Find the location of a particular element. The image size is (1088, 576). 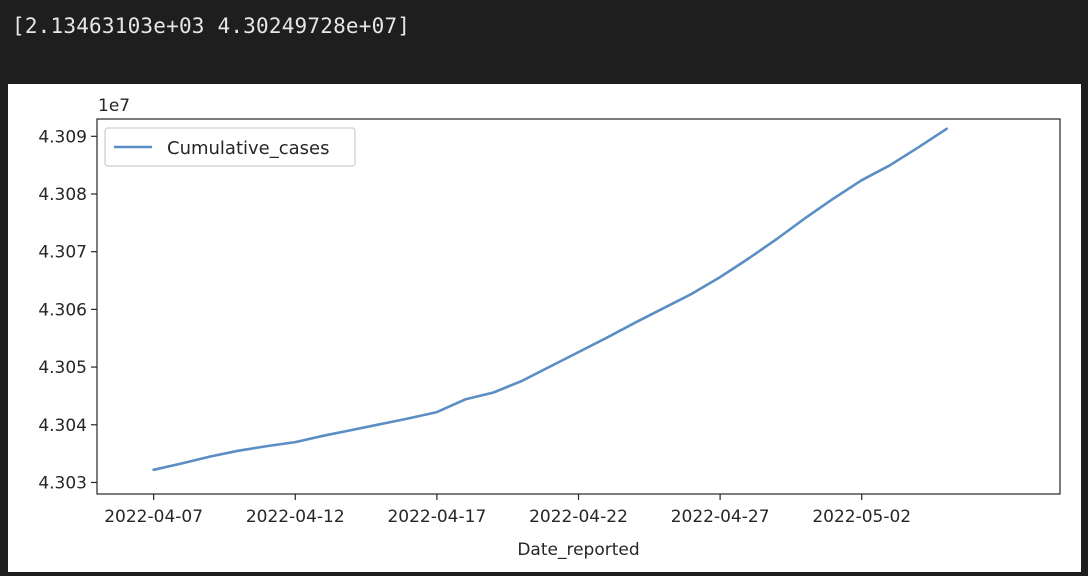

x-axis-label: Date_reported is located at coordinates (578, 550).